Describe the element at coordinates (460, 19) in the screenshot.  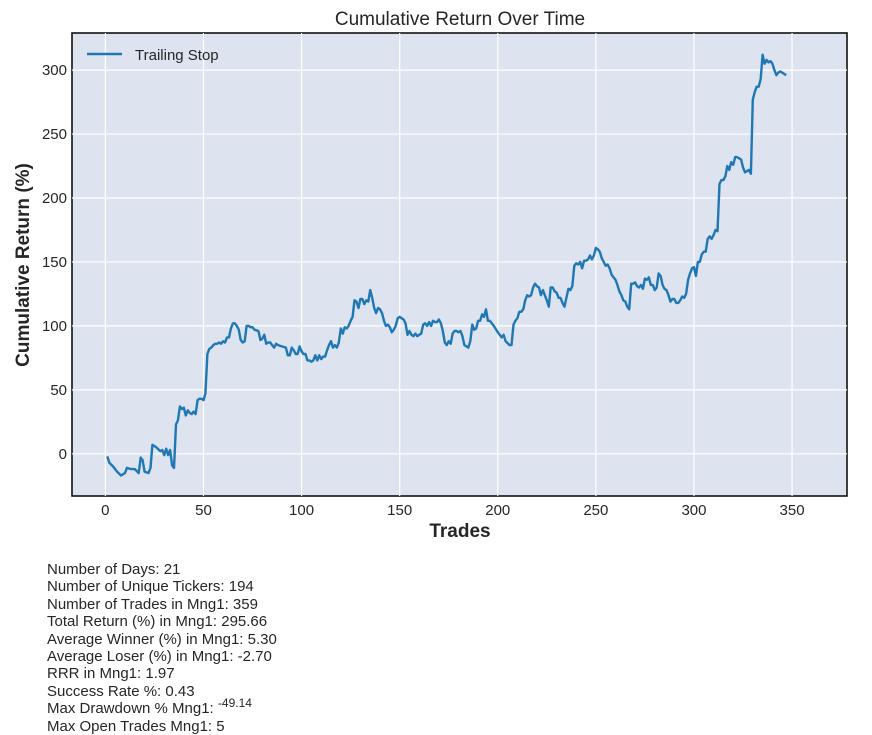
I see `chart-title: Cumulative Return Over Time` at that location.